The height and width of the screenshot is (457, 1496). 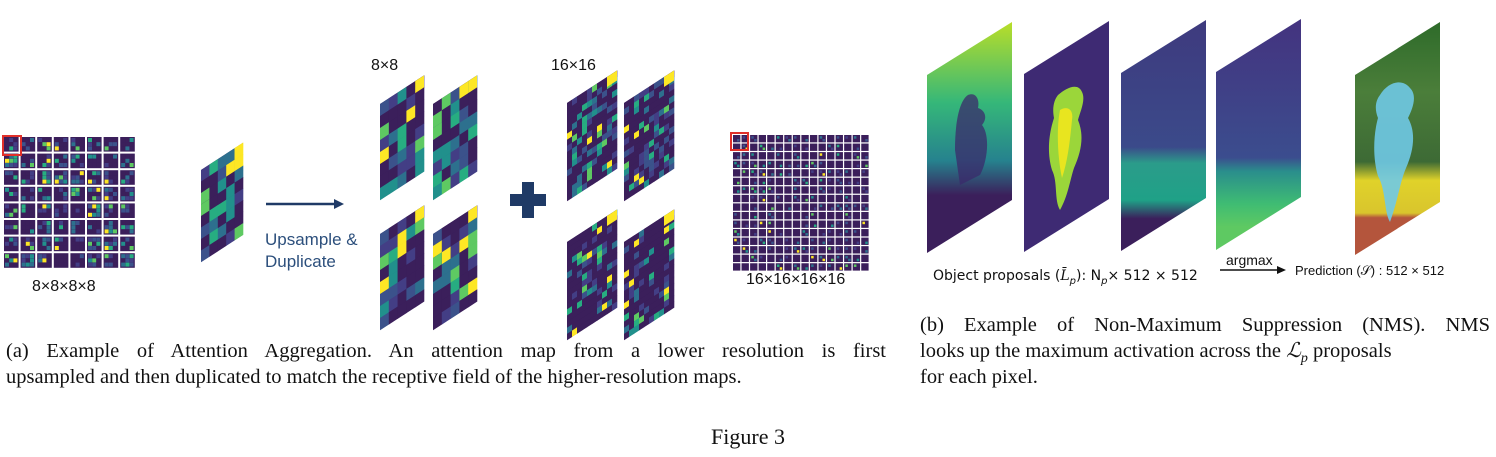 I want to click on attention-grid-8x8, so click(x=69, y=202).